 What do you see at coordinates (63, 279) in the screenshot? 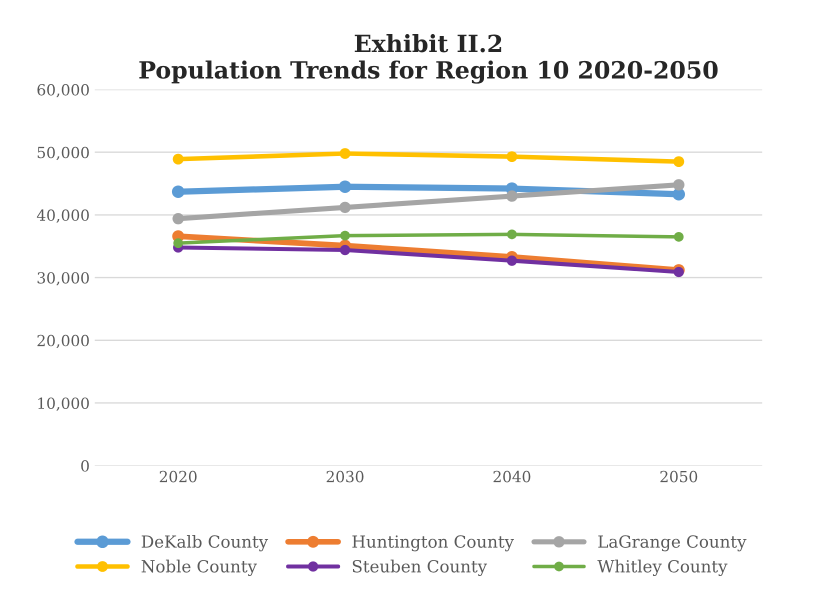
I see `y-tick-label: 30,000` at bounding box center [63, 279].